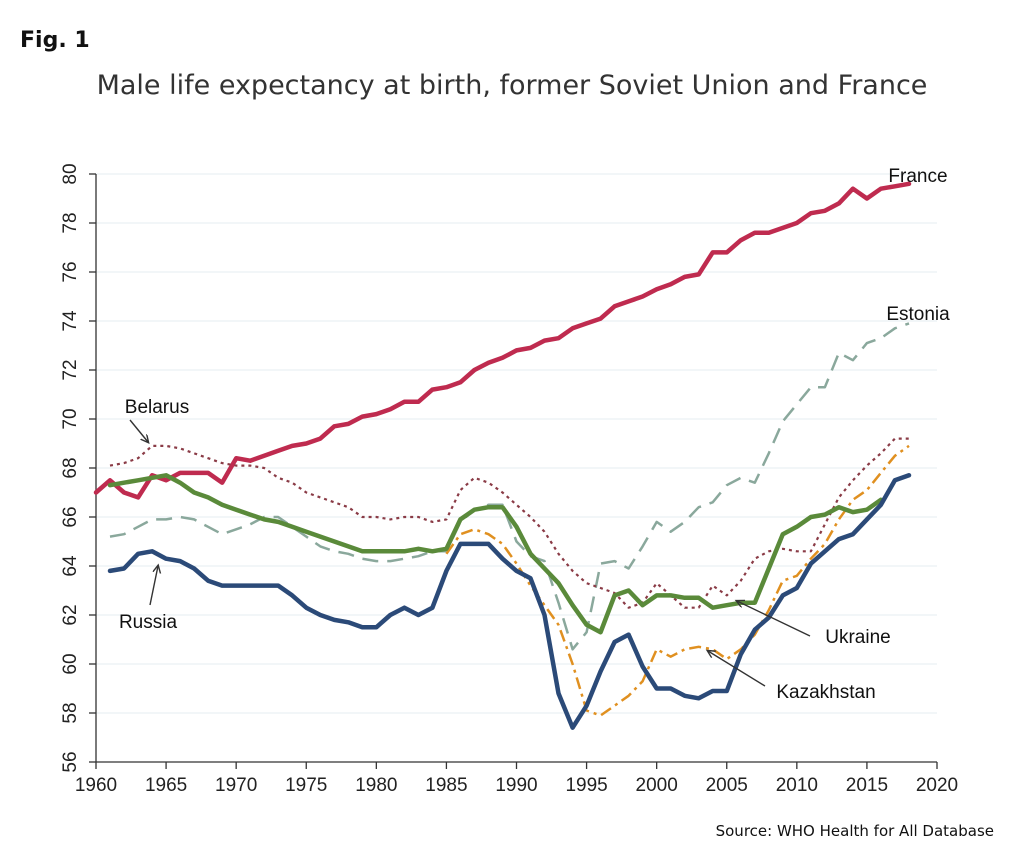  I want to click on y-tick-label: 74, so click(70, 321).